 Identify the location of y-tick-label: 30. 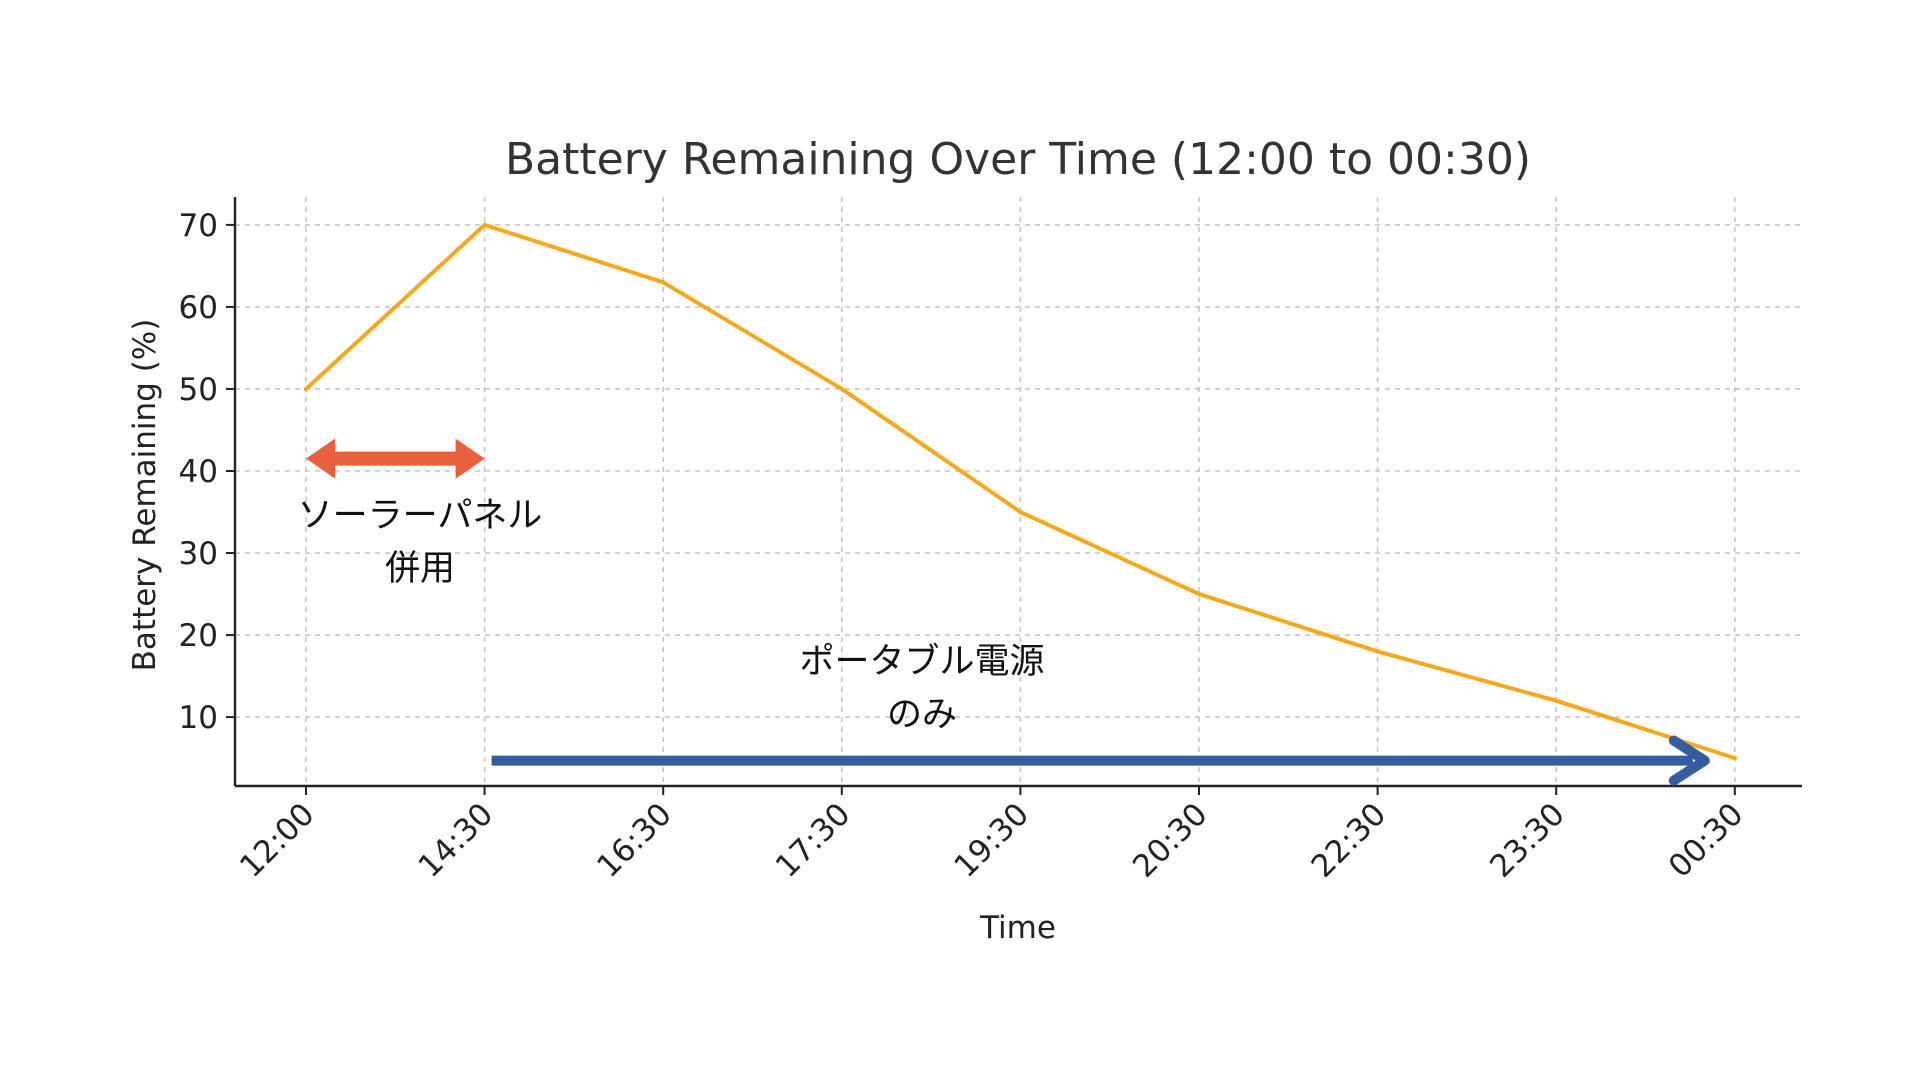
(198, 554).